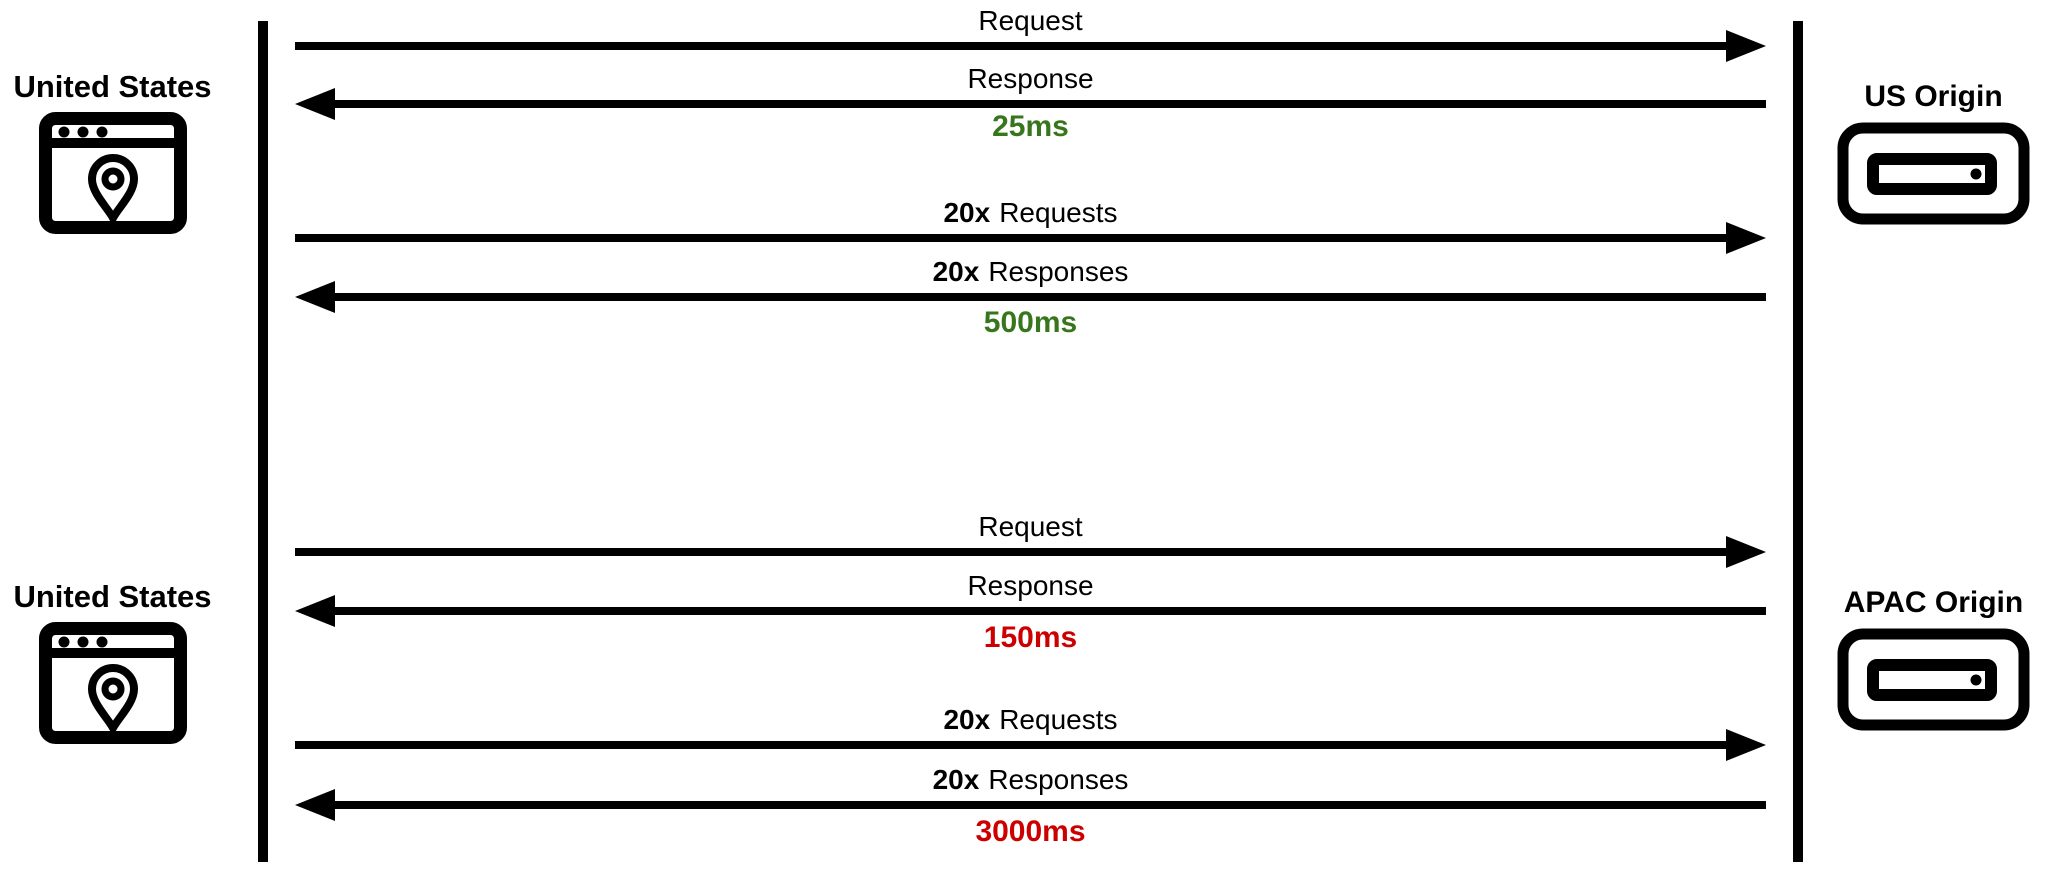 This screenshot has width=2053, height=879. What do you see at coordinates (1030, 322) in the screenshot?
I see `latency-label-us-batch: 500ms` at bounding box center [1030, 322].